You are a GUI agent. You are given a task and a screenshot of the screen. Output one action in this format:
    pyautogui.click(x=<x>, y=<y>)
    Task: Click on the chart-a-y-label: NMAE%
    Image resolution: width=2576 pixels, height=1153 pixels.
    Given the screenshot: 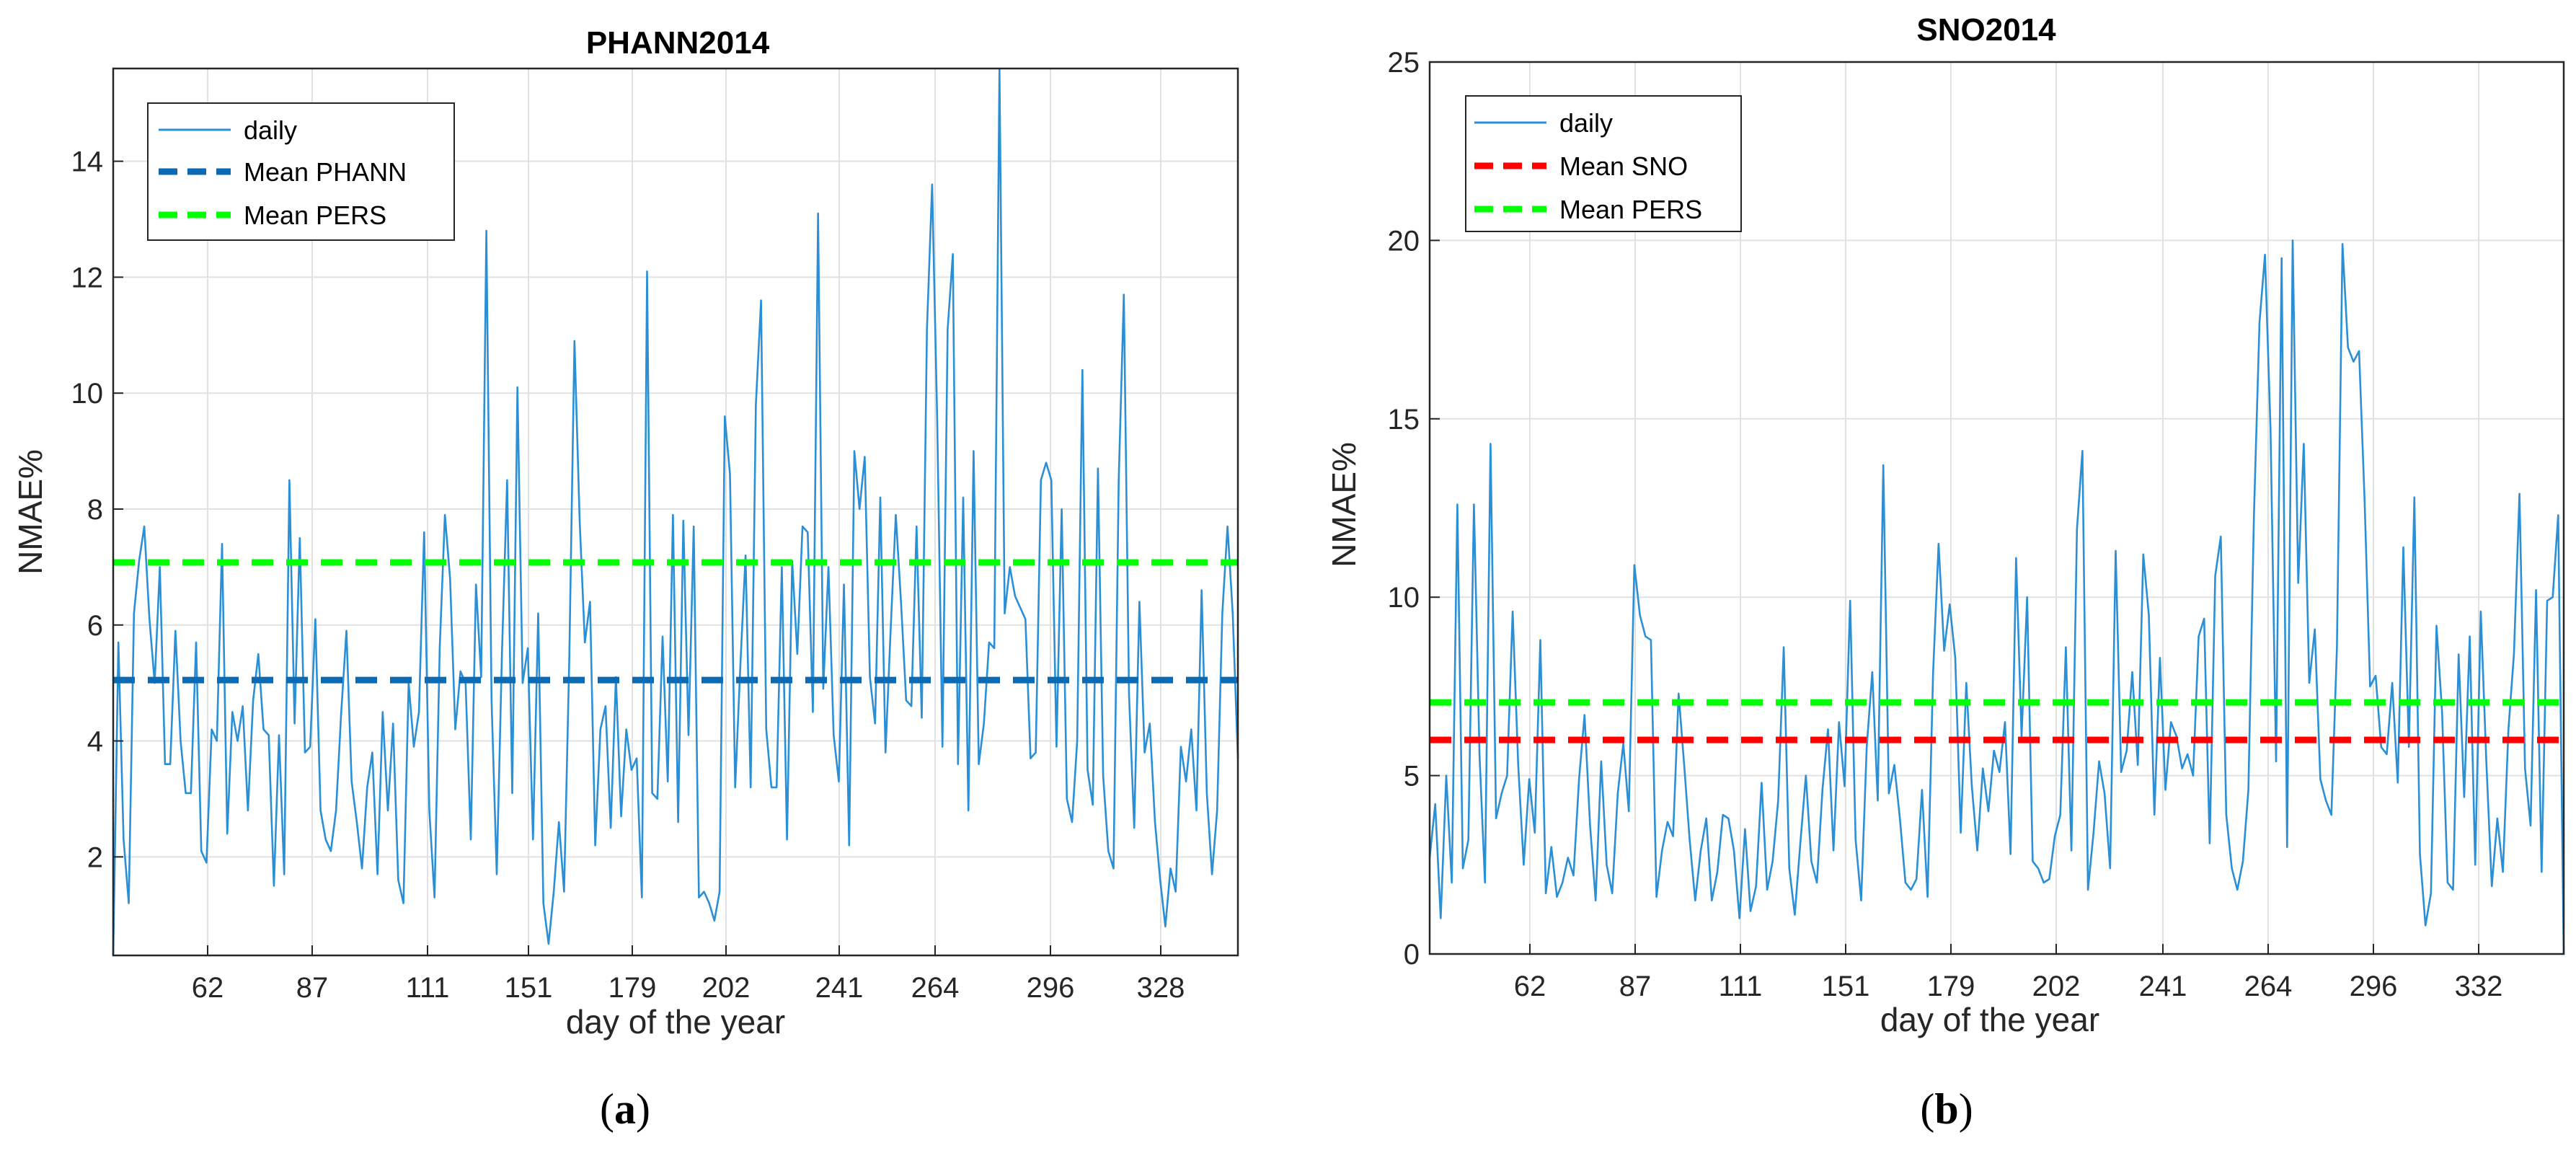 What is the action you would take?
    pyautogui.click(x=30, y=512)
    